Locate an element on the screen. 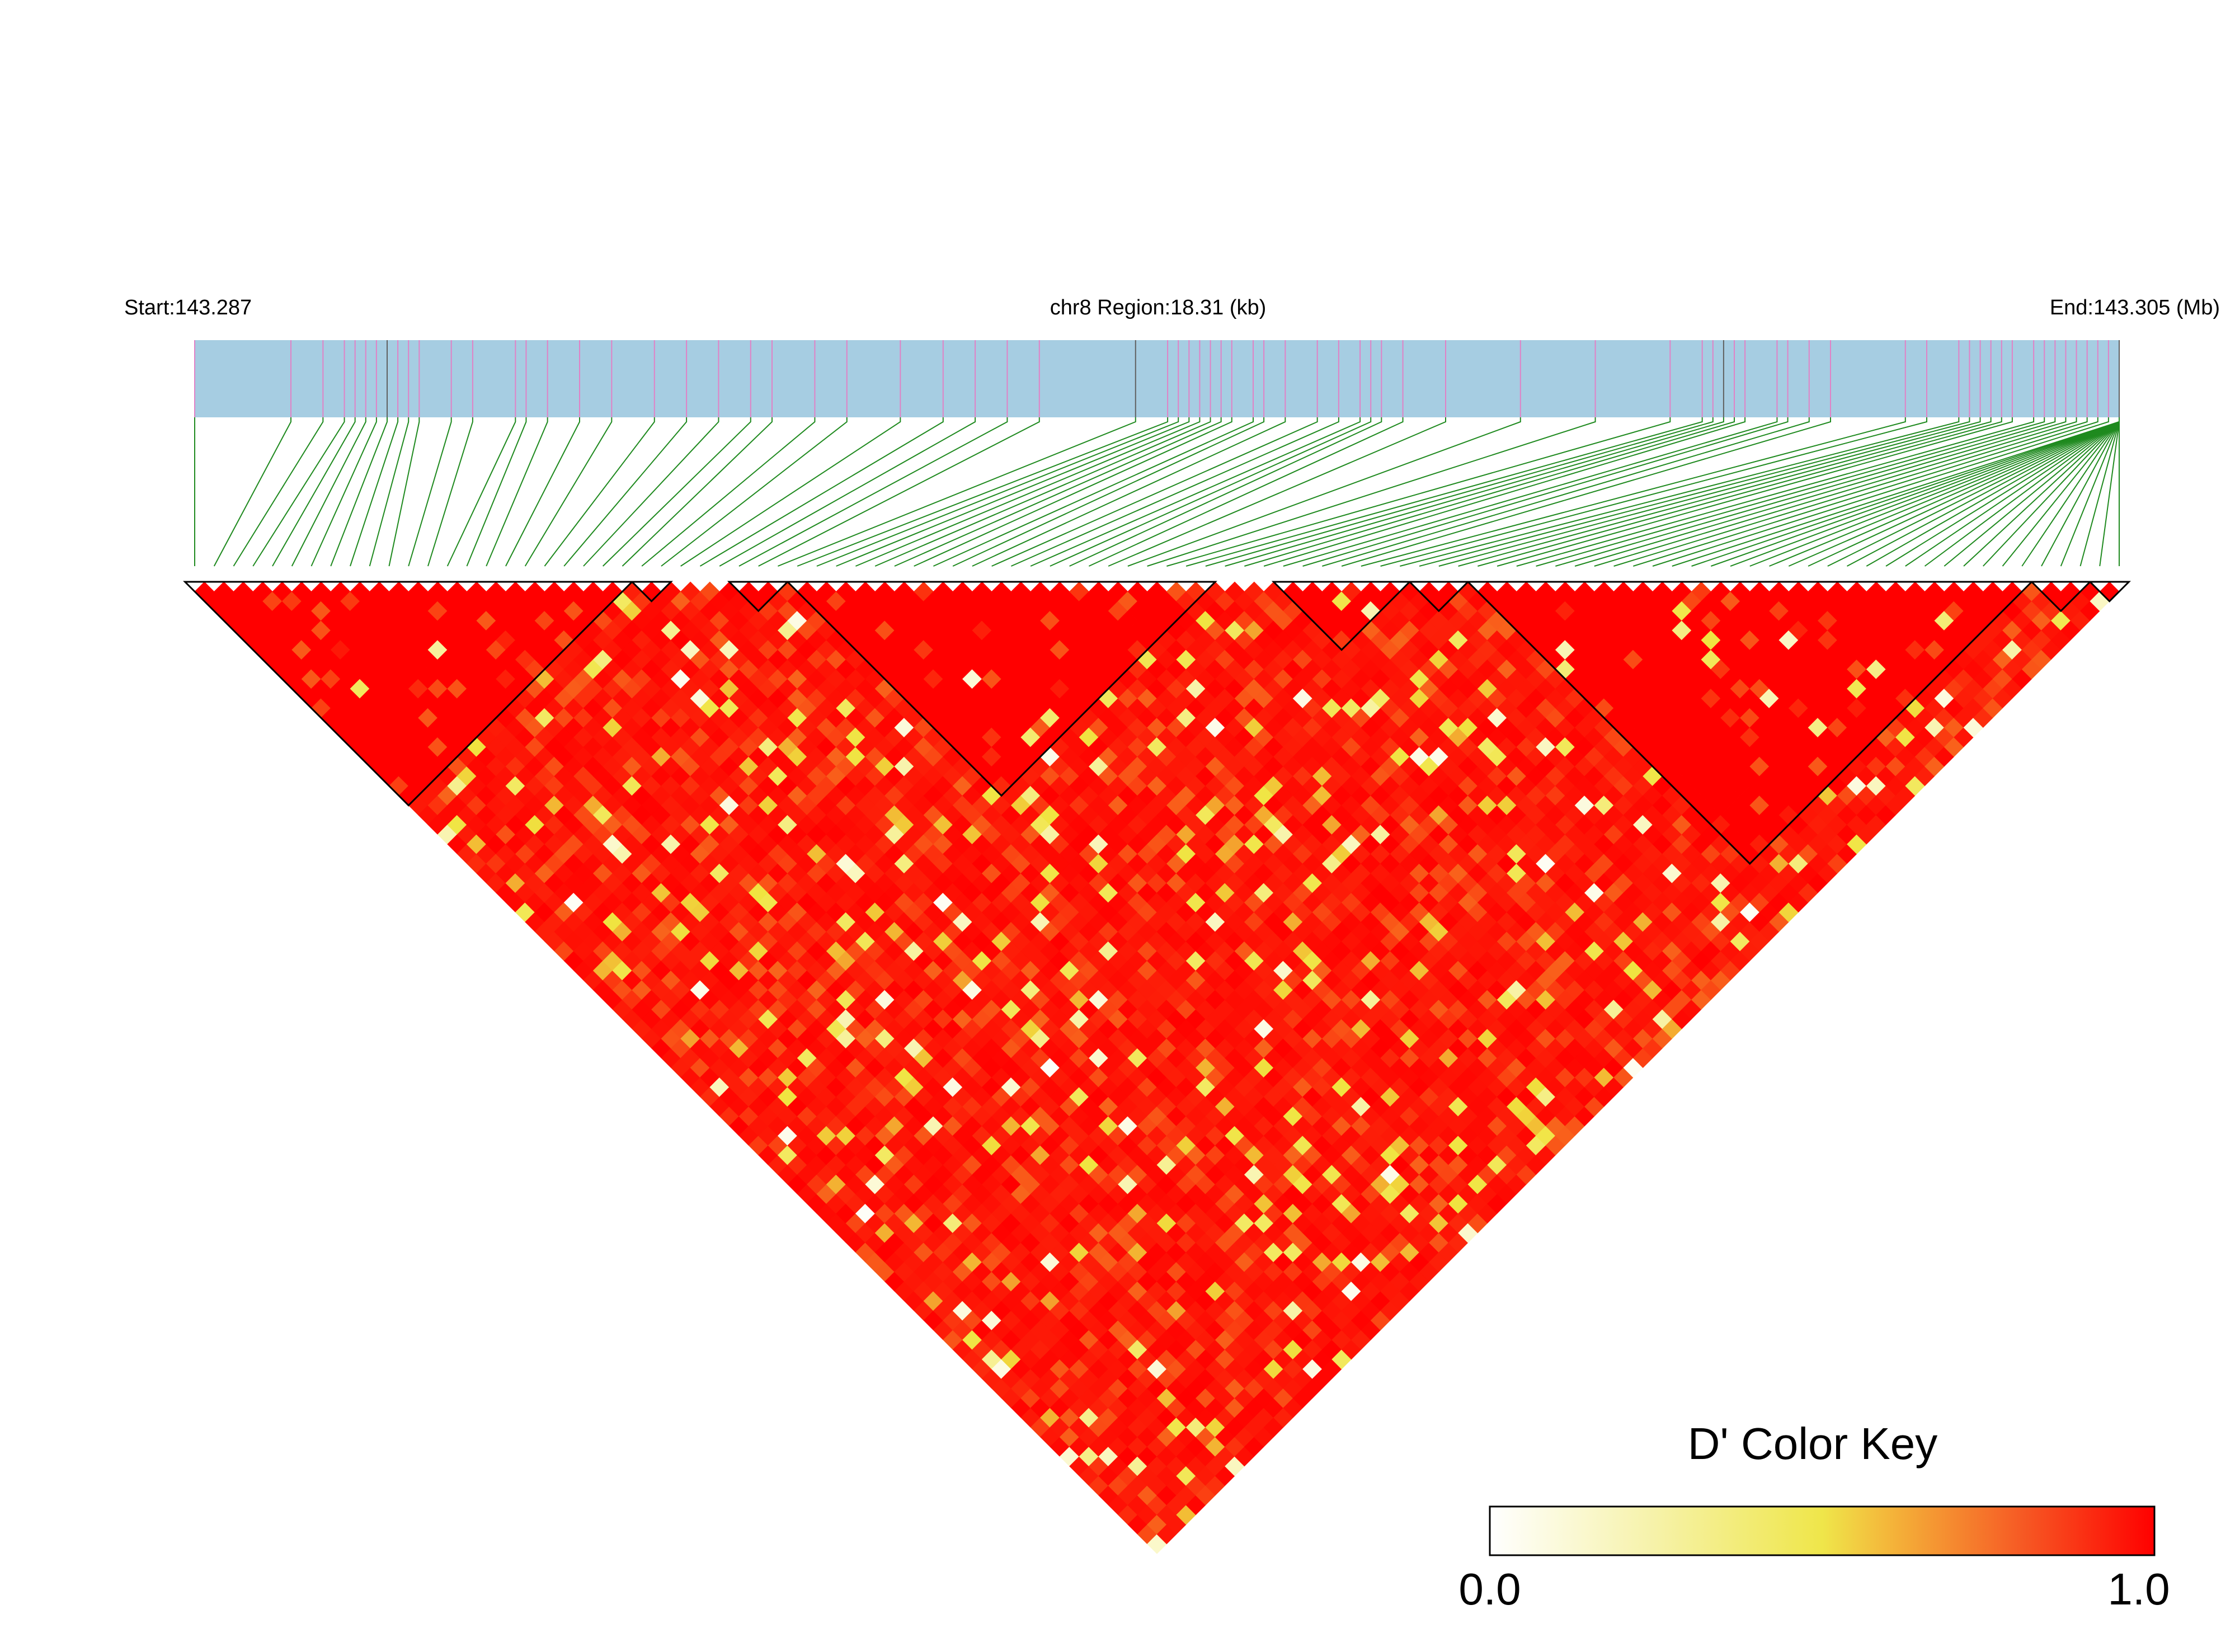 The height and width of the screenshot is (1652, 2235). region-title-label: chr8 Region:18.31 (kb) is located at coordinates (1158, 308).